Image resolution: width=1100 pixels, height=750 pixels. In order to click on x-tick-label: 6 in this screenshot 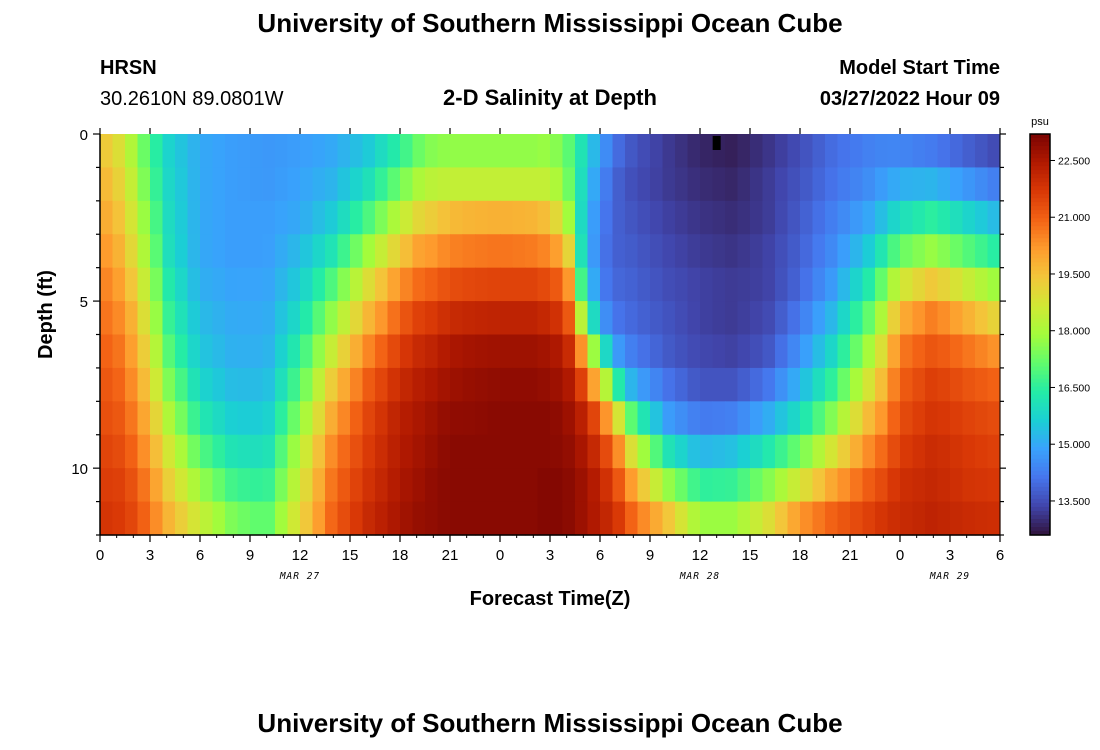, I will do `click(600, 555)`.